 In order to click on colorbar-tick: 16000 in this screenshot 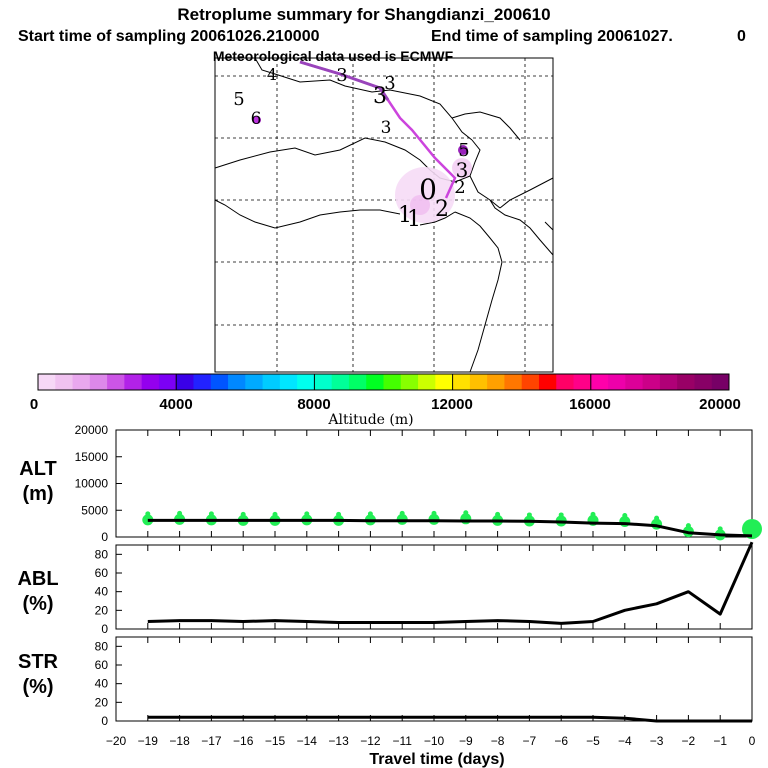, I will do `click(590, 404)`.